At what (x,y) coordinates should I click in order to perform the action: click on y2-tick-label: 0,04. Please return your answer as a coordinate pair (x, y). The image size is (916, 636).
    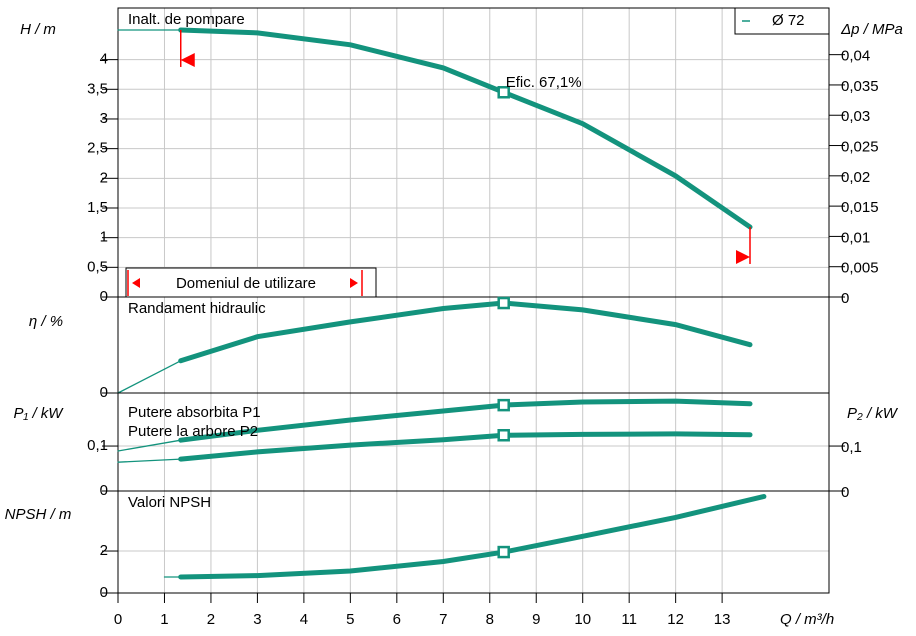
    Looking at the image, I should click on (855, 56).